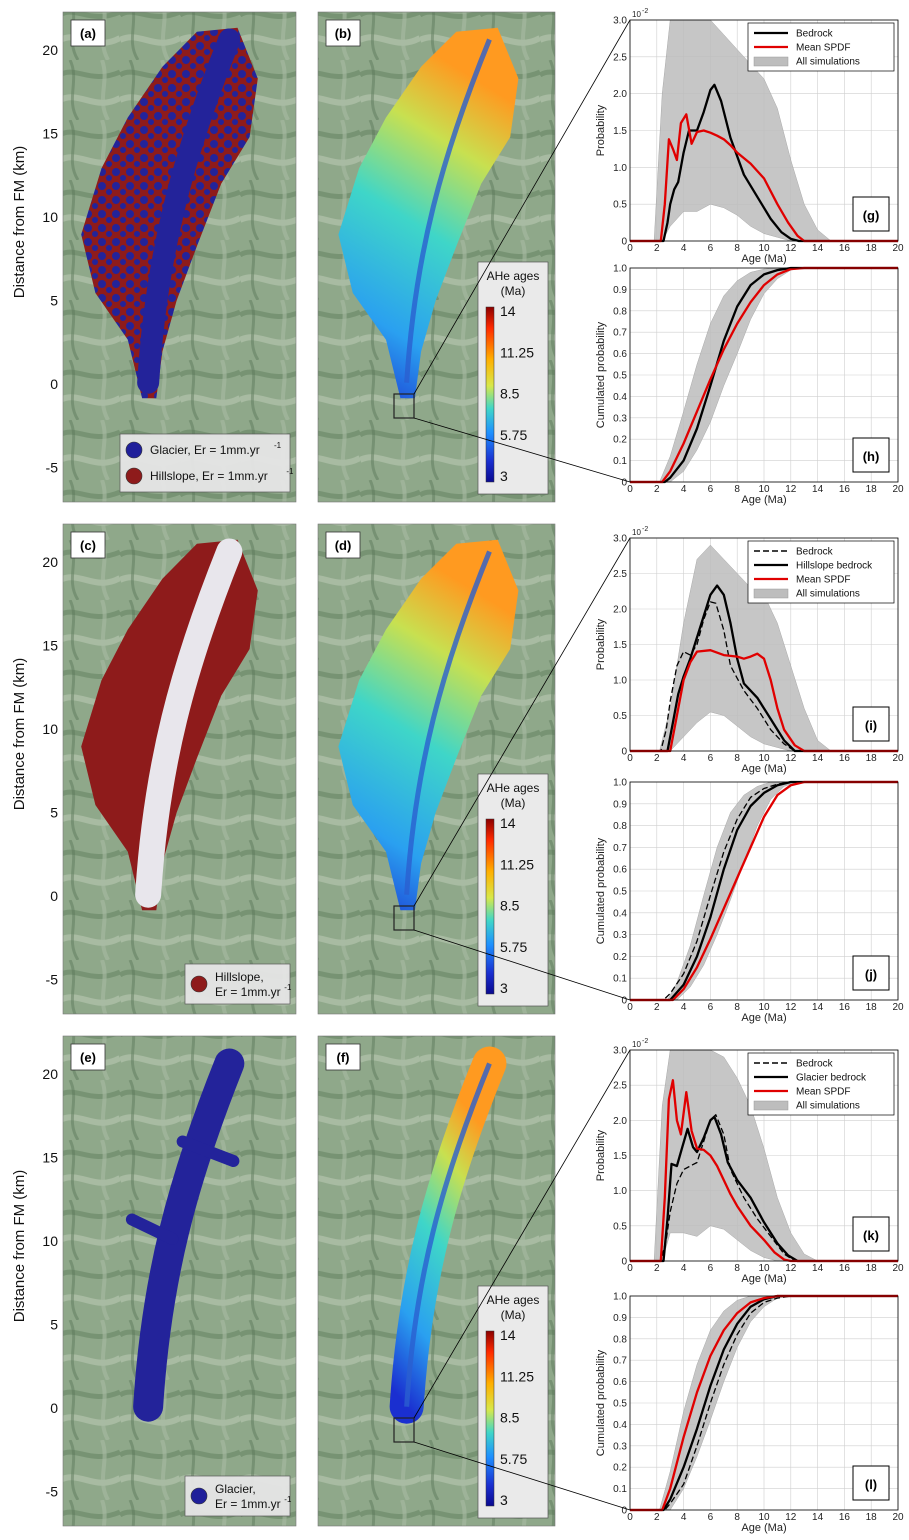  What do you see at coordinates (620, 333) in the screenshot?
I see `y-tick-label: 0.7` at bounding box center [620, 333].